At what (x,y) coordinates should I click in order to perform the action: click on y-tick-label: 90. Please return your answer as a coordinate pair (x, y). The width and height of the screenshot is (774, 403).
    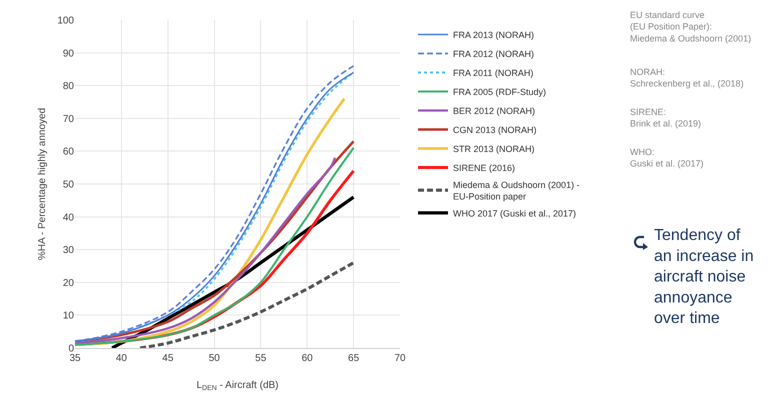
    Looking at the image, I should click on (68, 54).